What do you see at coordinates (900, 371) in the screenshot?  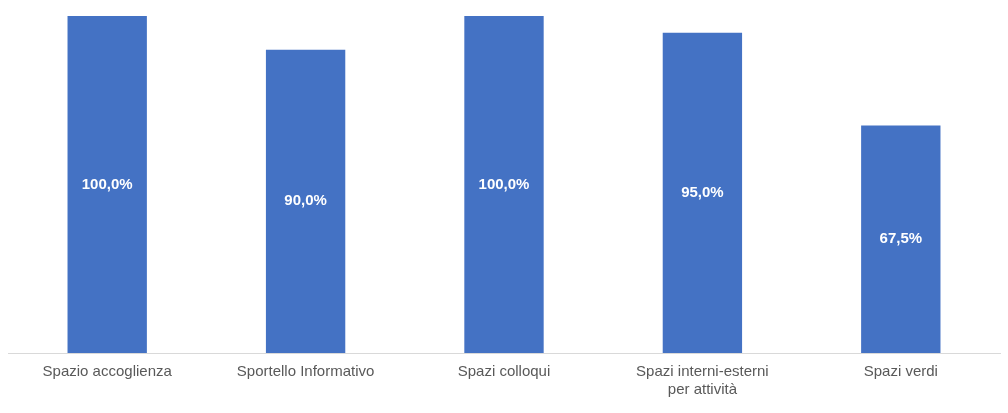 I see `x-tick-label: Spazi verdi` at bounding box center [900, 371].